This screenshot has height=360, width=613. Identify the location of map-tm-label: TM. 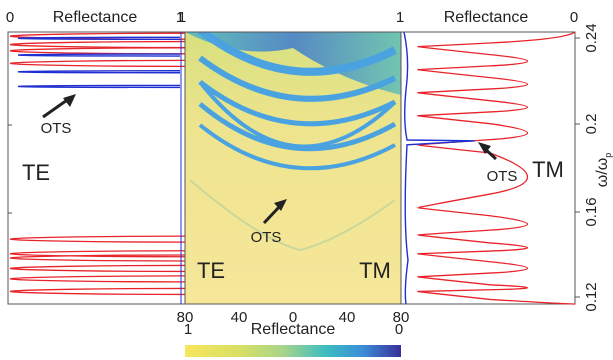
(375, 270).